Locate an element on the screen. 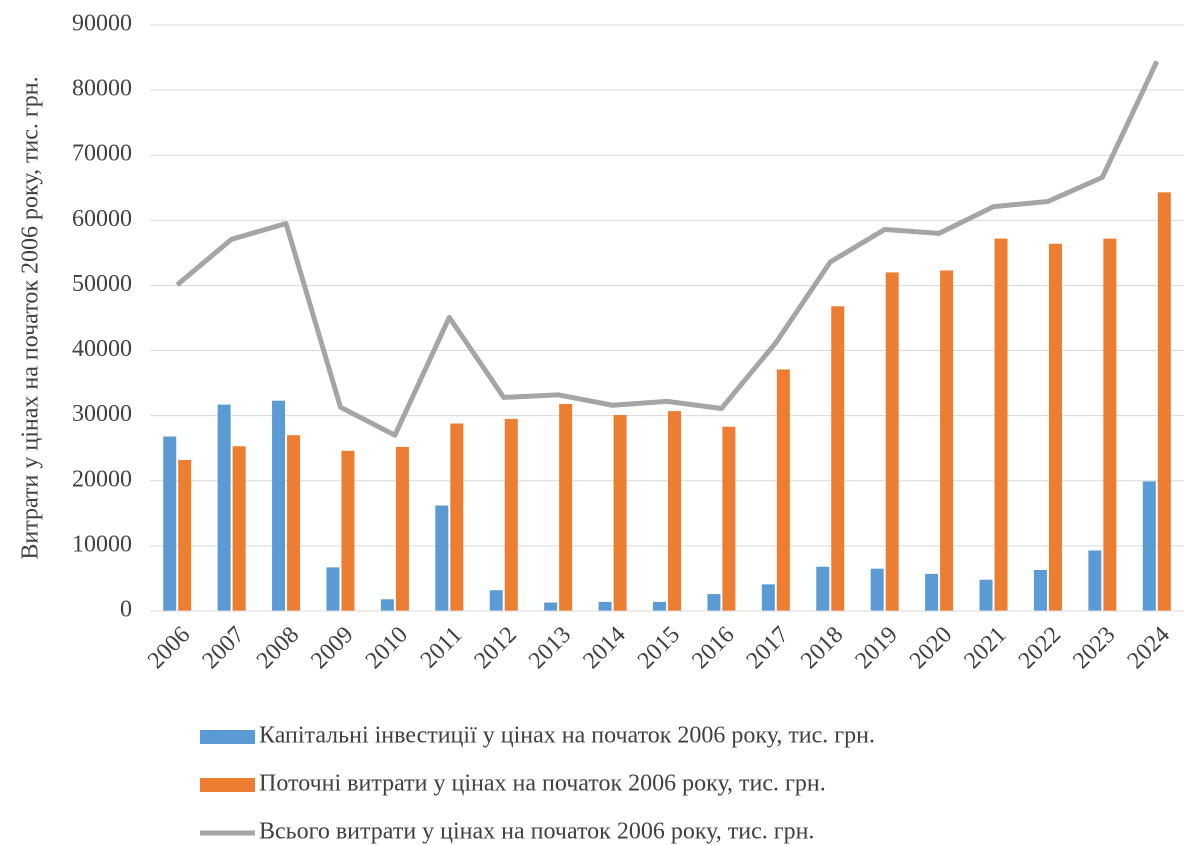 Image resolution: width=1184 pixels, height=845 pixels. x-tick-label: 2007 is located at coordinates (223, 648).